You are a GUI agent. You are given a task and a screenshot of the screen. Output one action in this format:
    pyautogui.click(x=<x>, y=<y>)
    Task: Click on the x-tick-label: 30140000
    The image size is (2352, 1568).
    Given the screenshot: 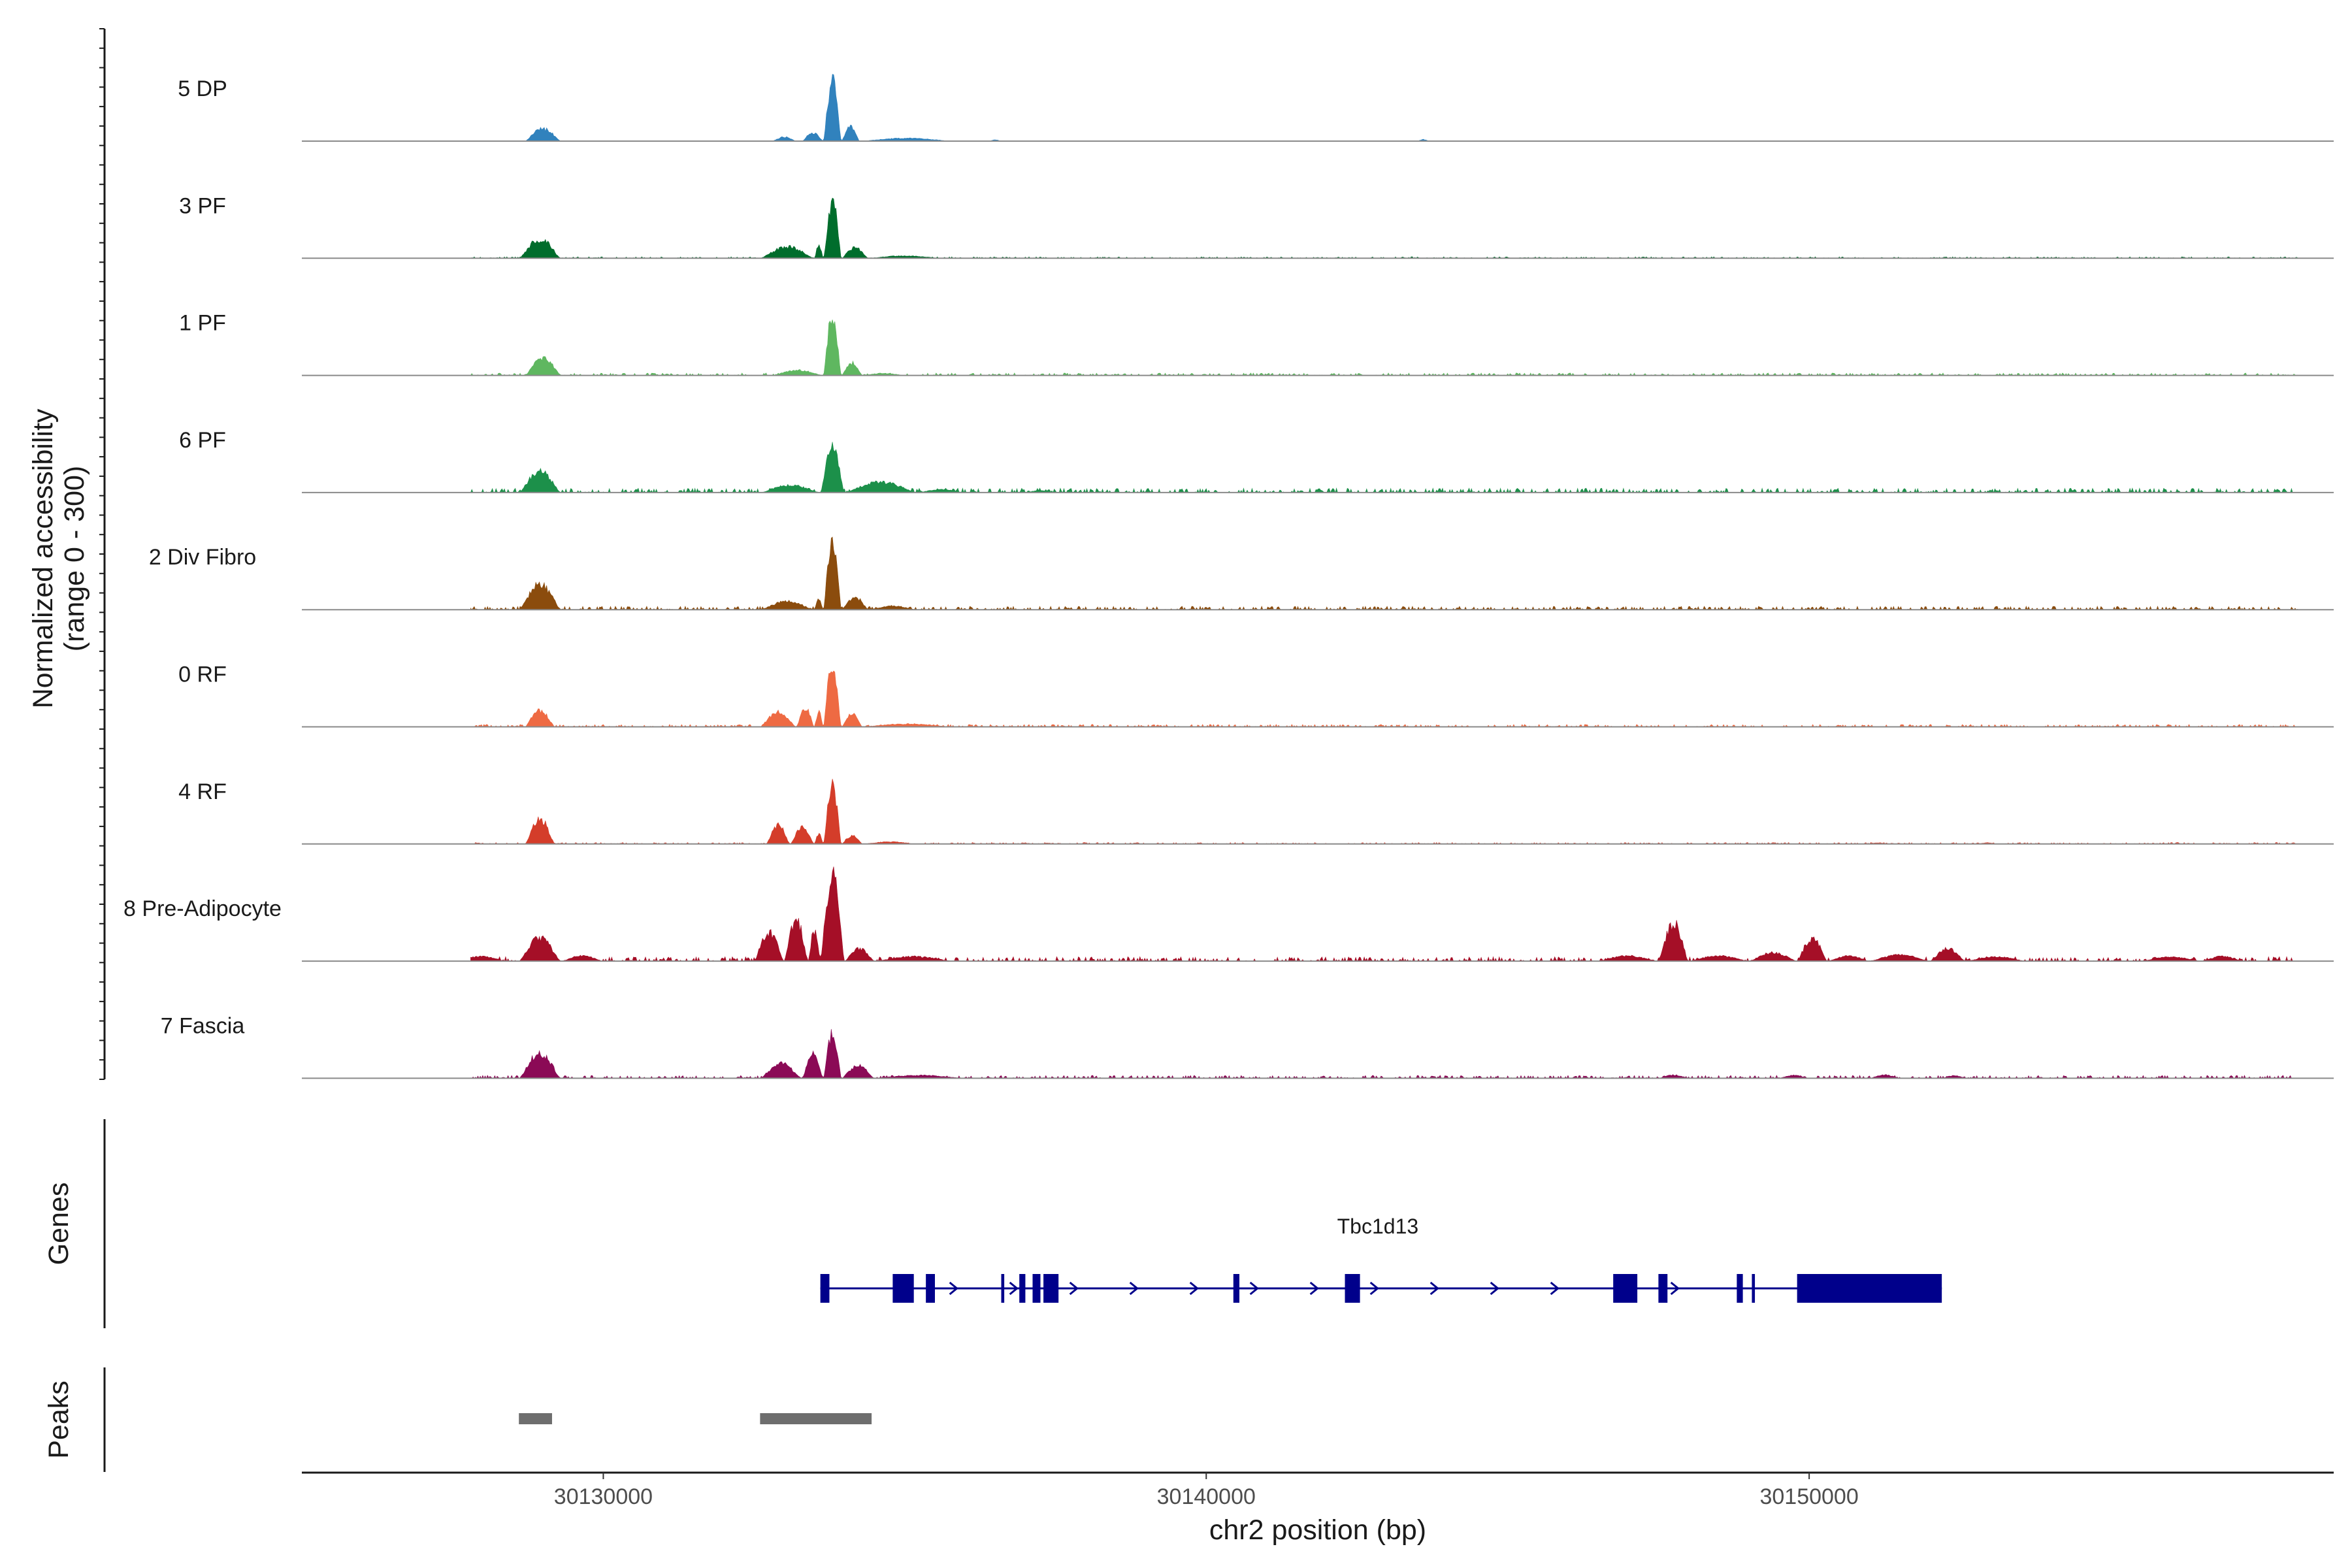 What is the action you would take?
    pyautogui.click(x=1206, y=1496)
    